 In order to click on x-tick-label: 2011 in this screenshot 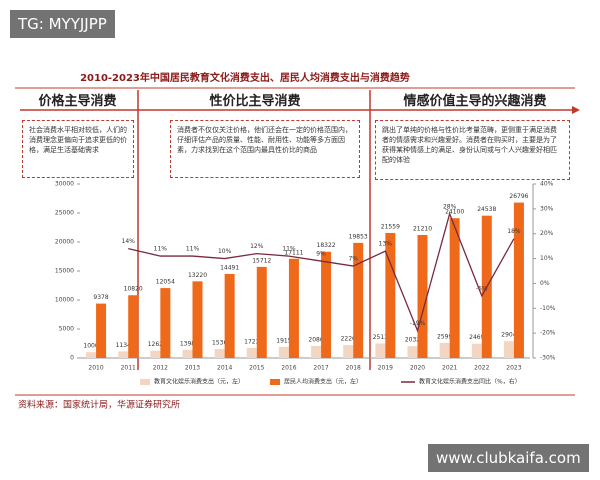, I will do `click(128, 368)`.